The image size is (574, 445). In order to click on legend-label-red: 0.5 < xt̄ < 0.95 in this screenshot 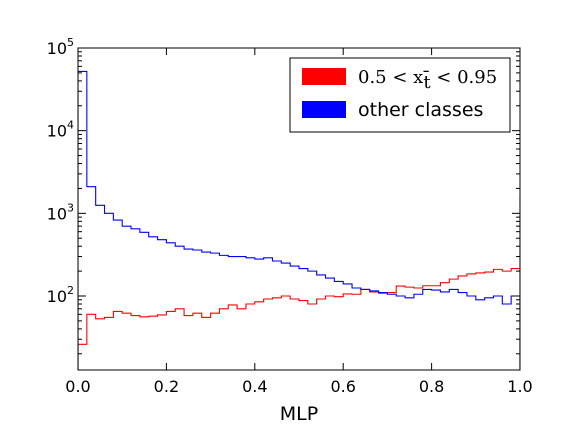, I will do `click(427, 80)`.